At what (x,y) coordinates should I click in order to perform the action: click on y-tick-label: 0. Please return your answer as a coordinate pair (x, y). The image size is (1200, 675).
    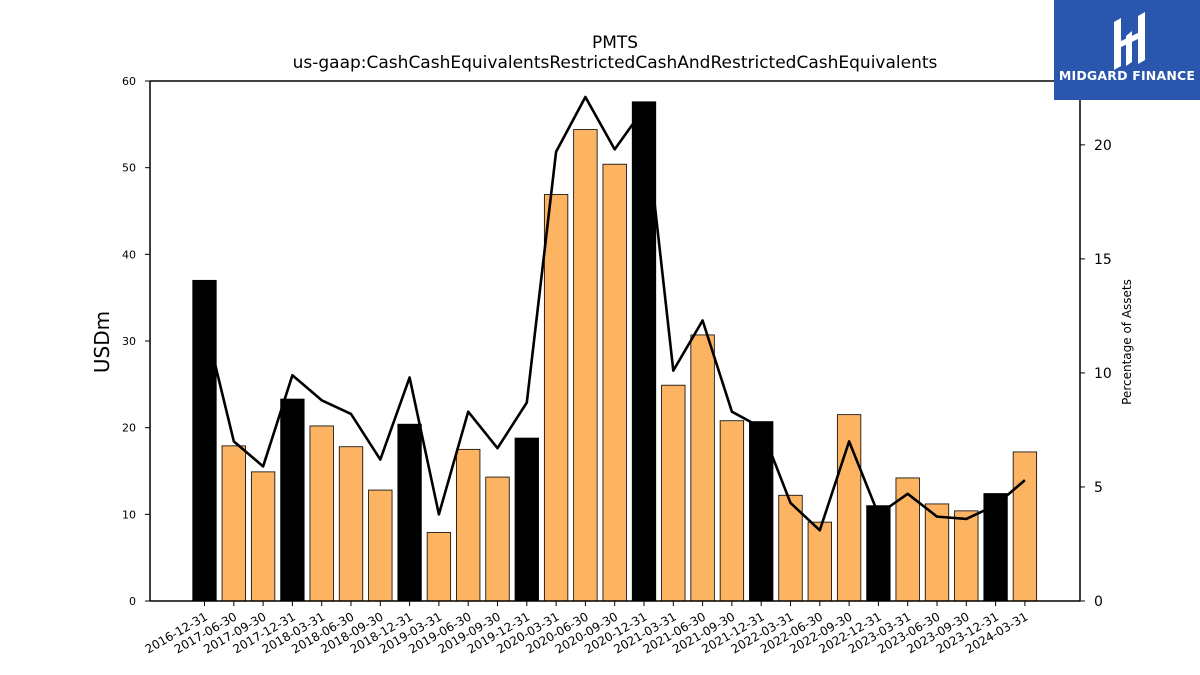
    Looking at the image, I should click on (132, 601).